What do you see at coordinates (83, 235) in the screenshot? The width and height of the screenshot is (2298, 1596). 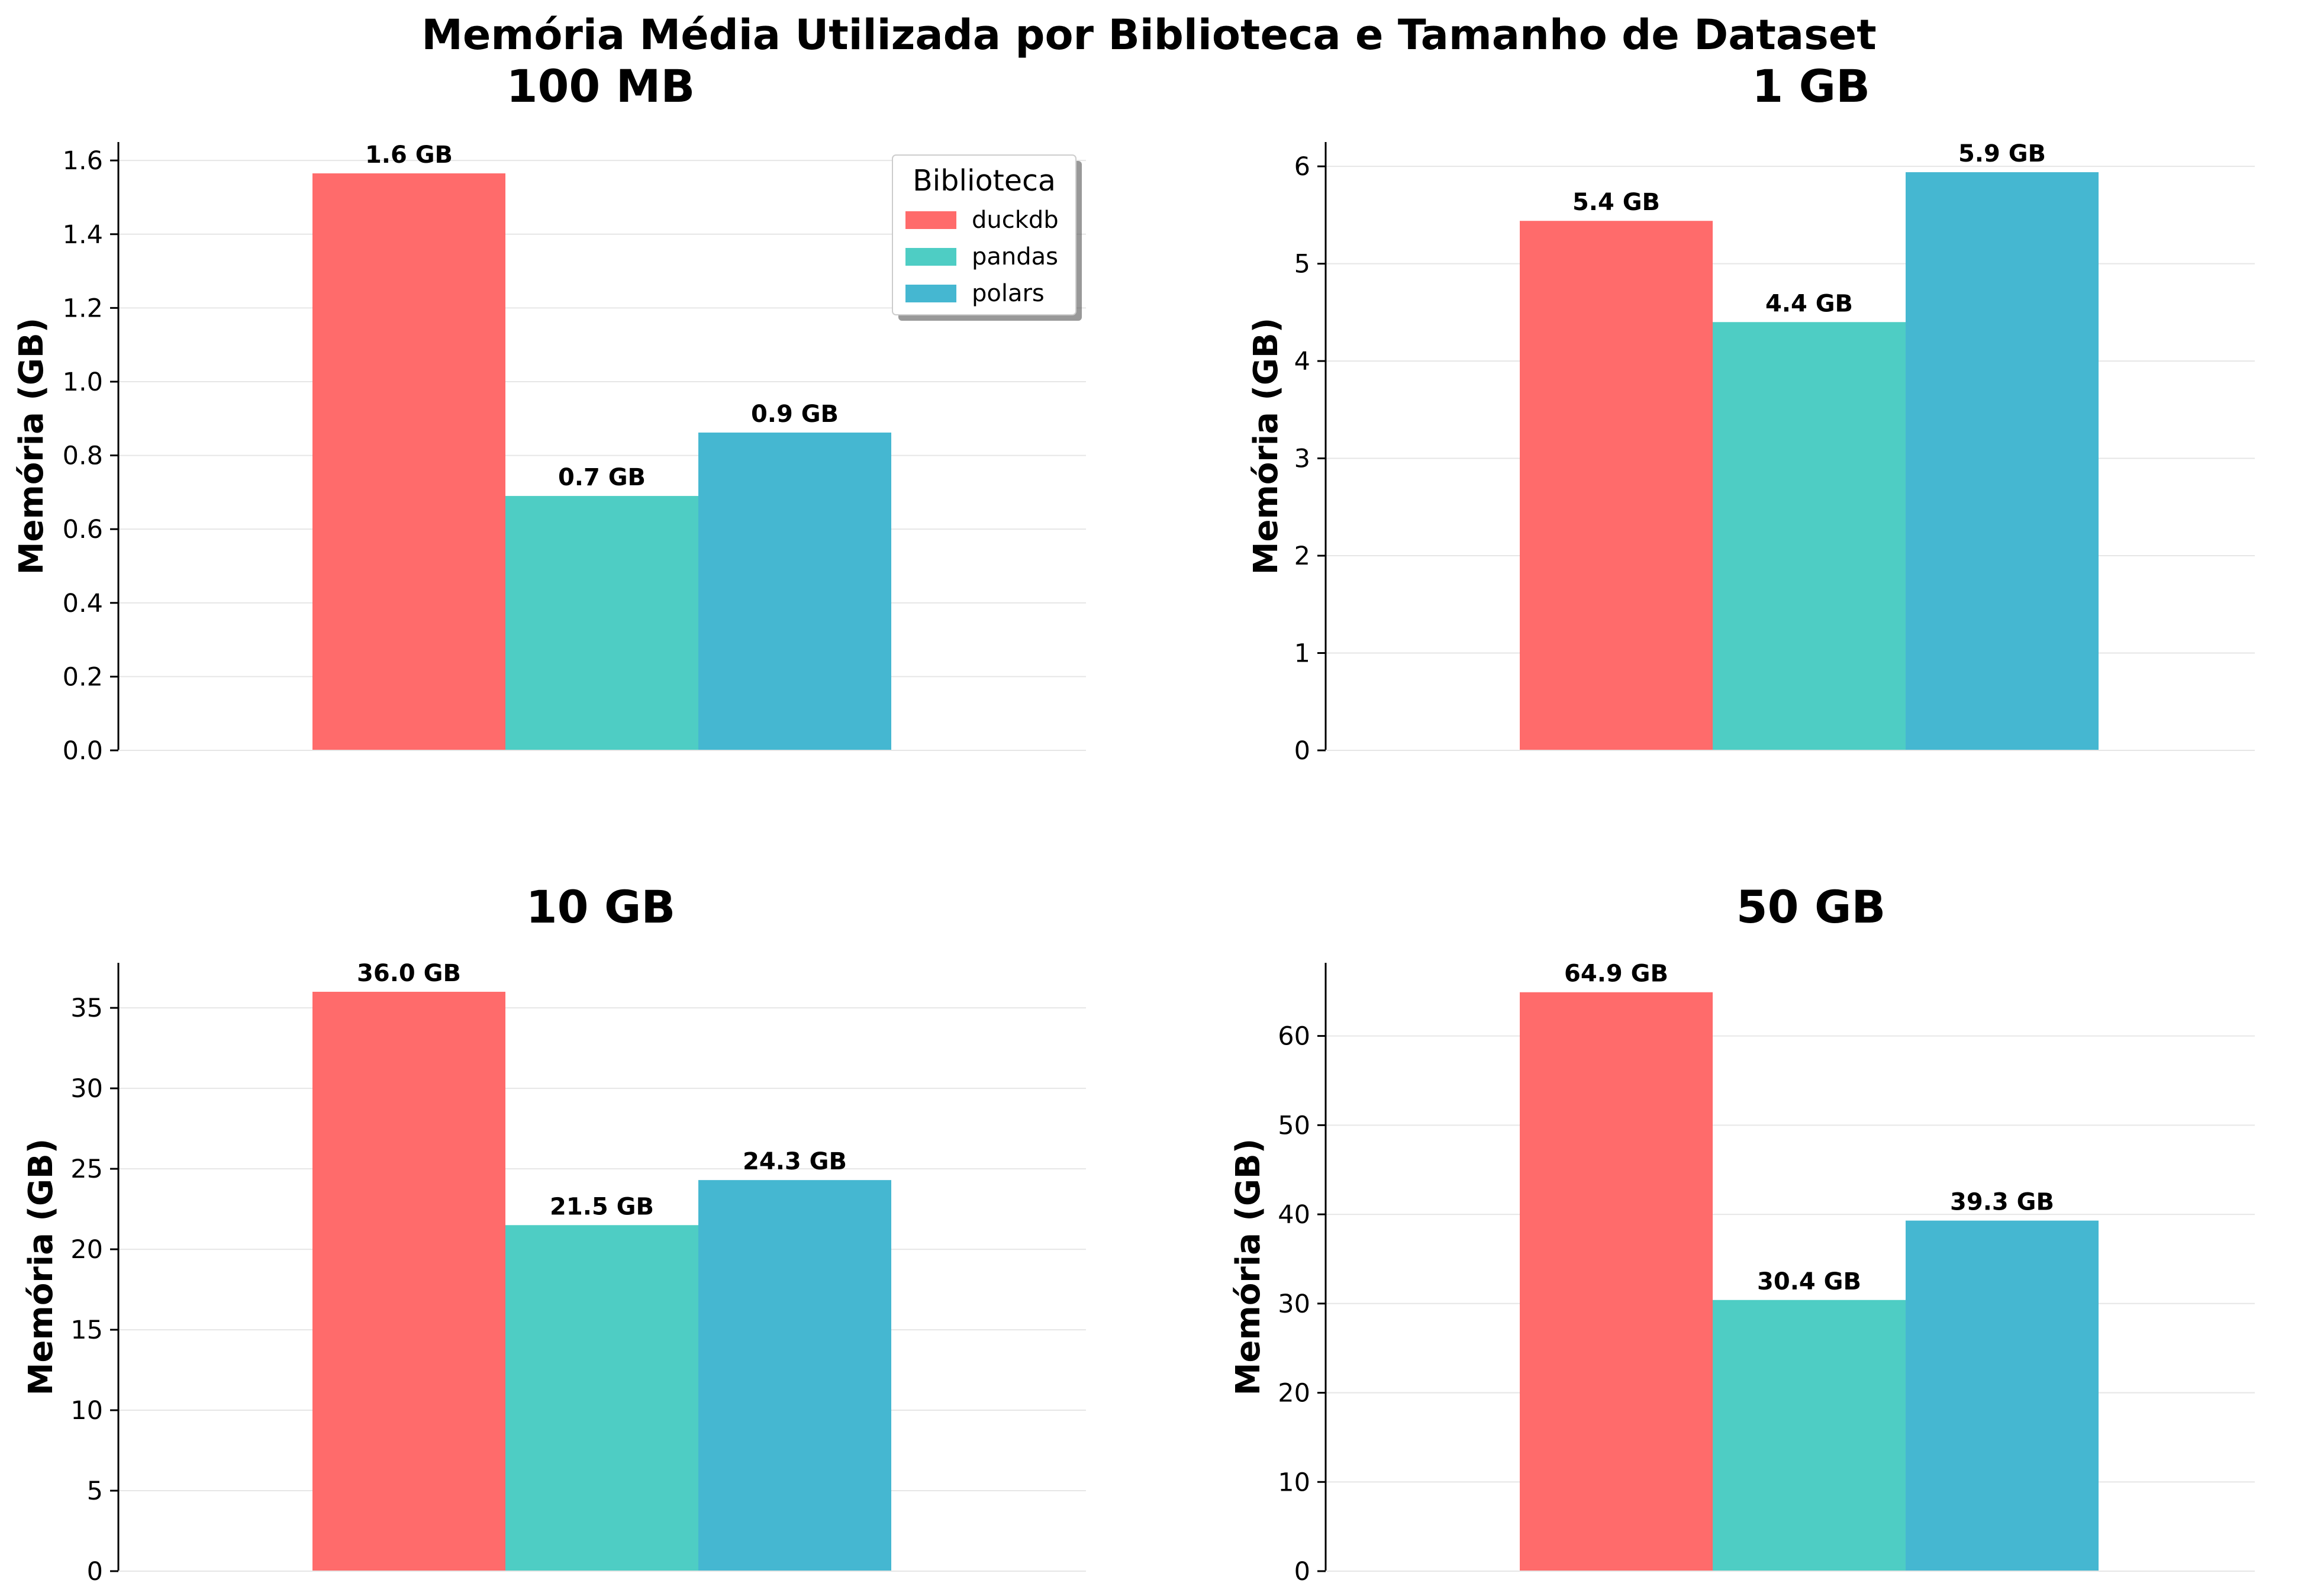 I see `y-tick-label: 1.4` at bounding box center [83, 235].